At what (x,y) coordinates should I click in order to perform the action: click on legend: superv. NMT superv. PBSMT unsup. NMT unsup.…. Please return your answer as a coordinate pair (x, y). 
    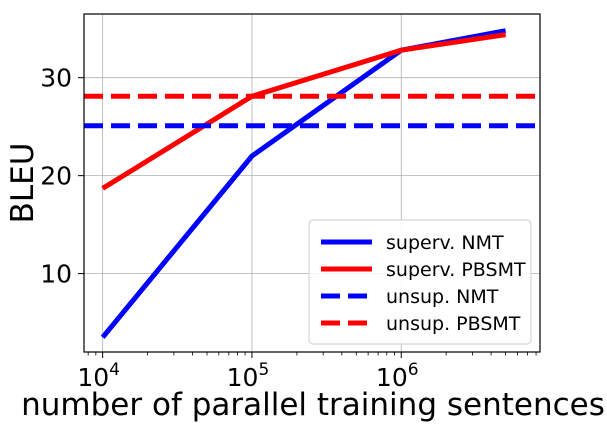
    Looking at the image, I should click on (420, 282).